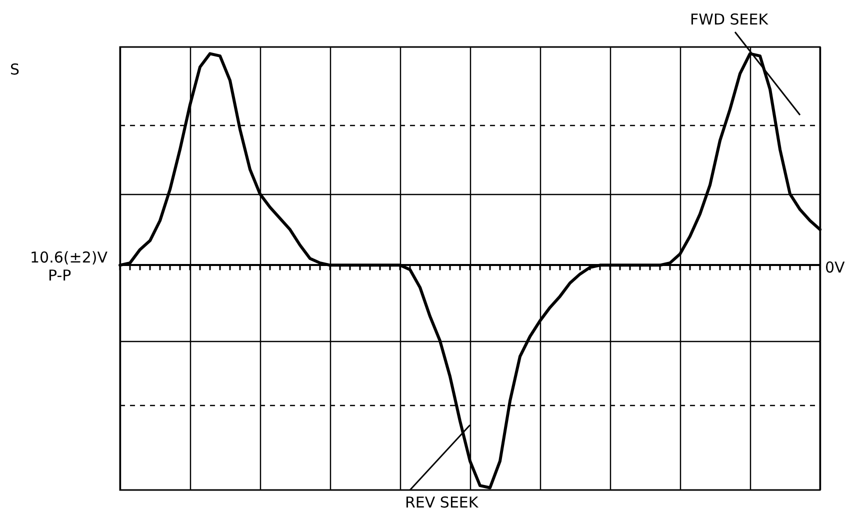 Image resolution: width=856 pixels, height=520 pixels. Describe the element at coordinates (69, 257) in the screenshot. I see `text: 10.6(±2)V` at that location.